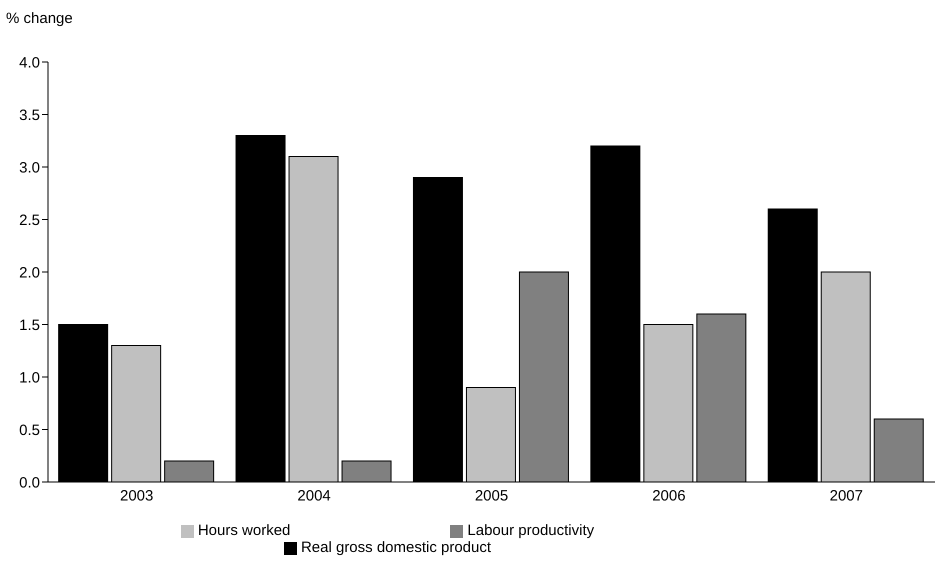 This screenshot has width=943, height=566. Describe the element at coordinates (29, 167) in the screenshot. I see `y-tick-label: 3.0` at that location.